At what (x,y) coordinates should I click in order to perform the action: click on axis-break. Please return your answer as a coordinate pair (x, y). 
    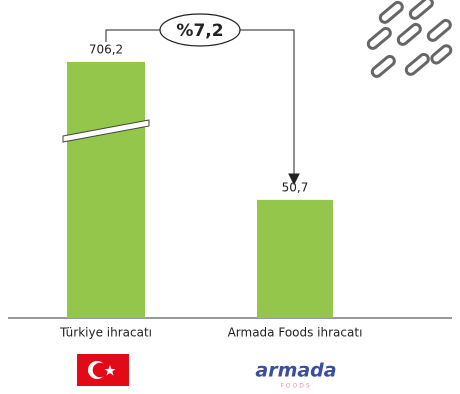
    Looking at the image, I should click on (106, 131).